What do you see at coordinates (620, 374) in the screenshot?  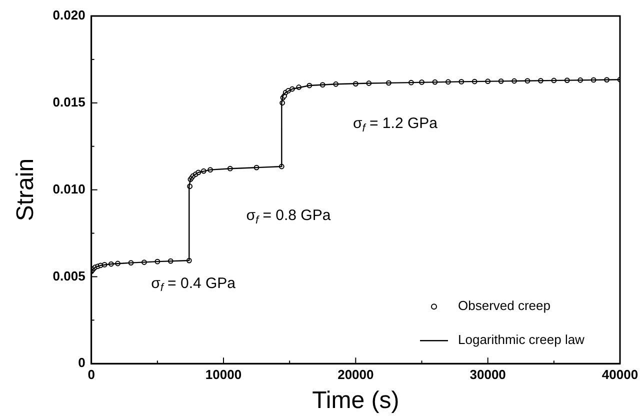 I see `x-tick-label: 40000` at bounding box center [620, 374].